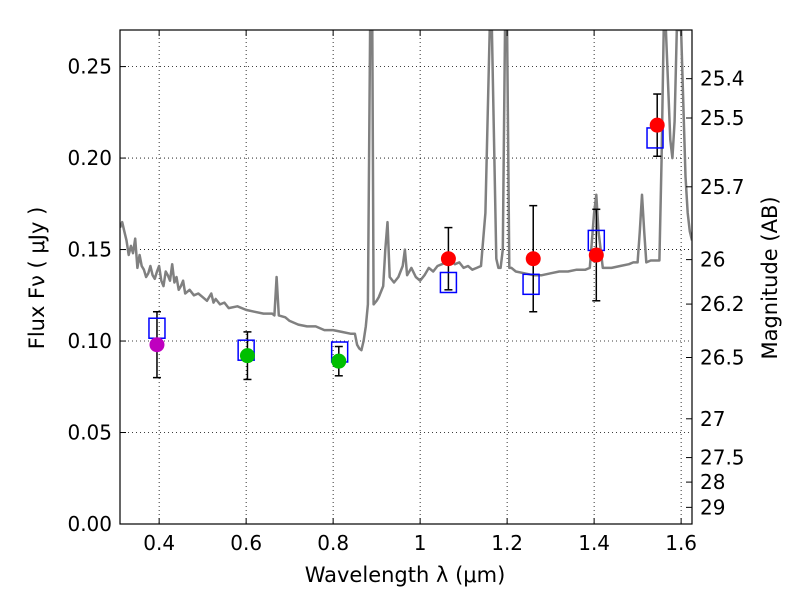 The image size is (800, 600). Describe the element at coordinates (594, 543) in the screenshot. I see `x-tick-label: 1.4` at that location.